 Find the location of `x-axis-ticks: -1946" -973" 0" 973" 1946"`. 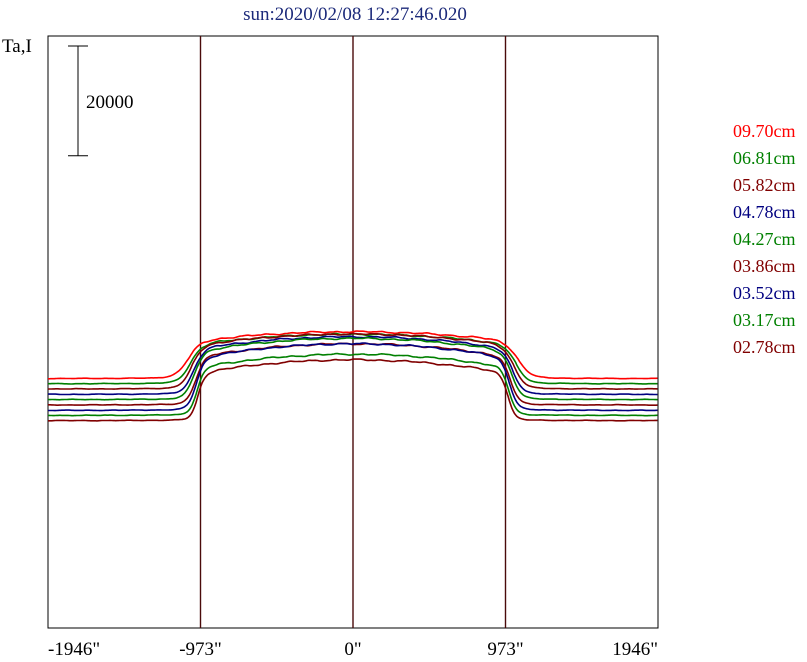

x-axis-ticks: -1946" -973" 0" 973" 1946" is located at coordinates (353, 649).